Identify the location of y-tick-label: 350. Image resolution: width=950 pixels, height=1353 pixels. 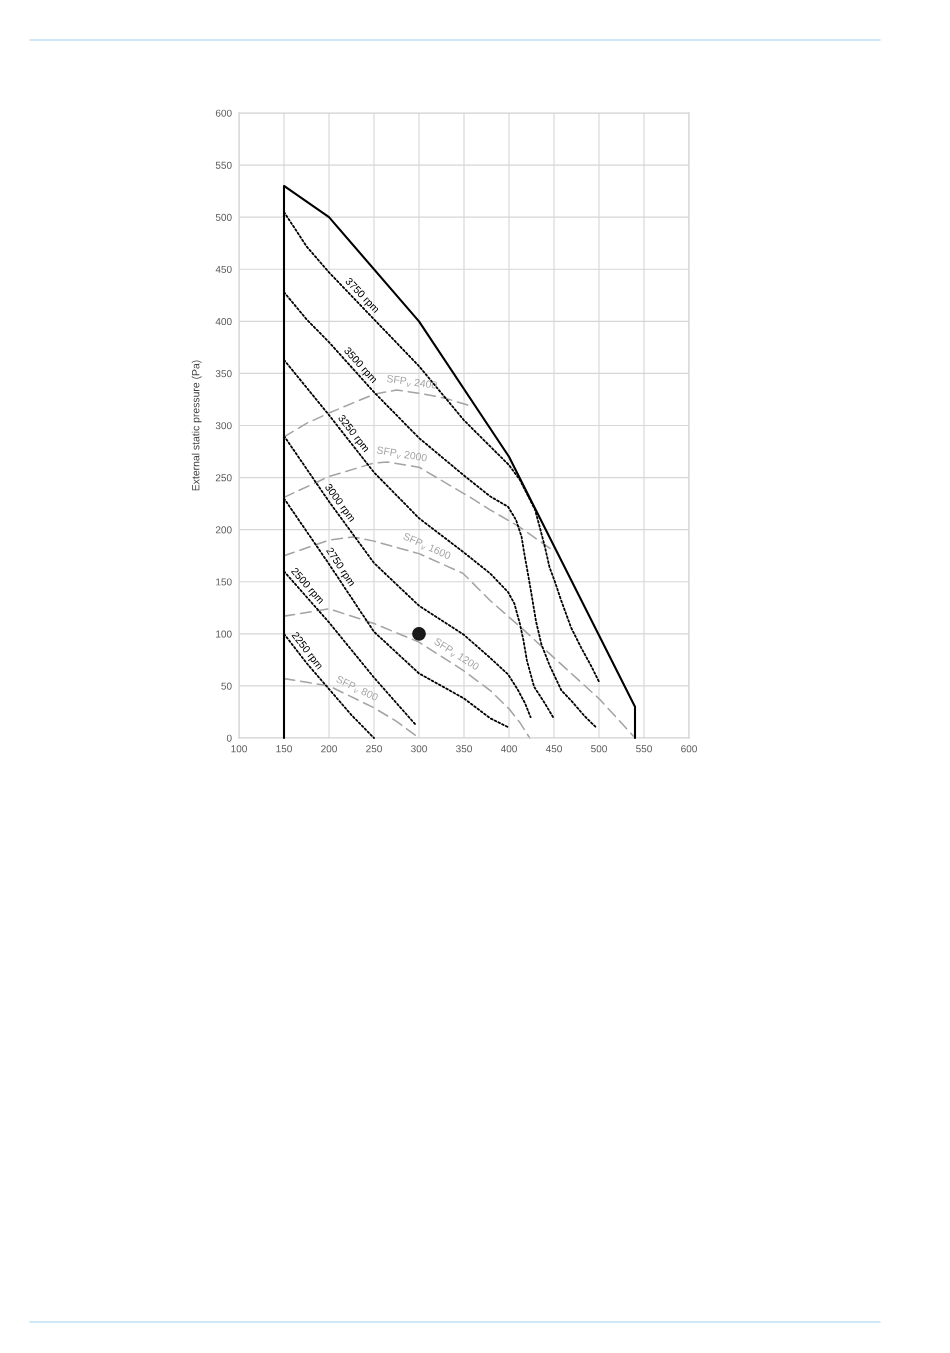
(223, 374).